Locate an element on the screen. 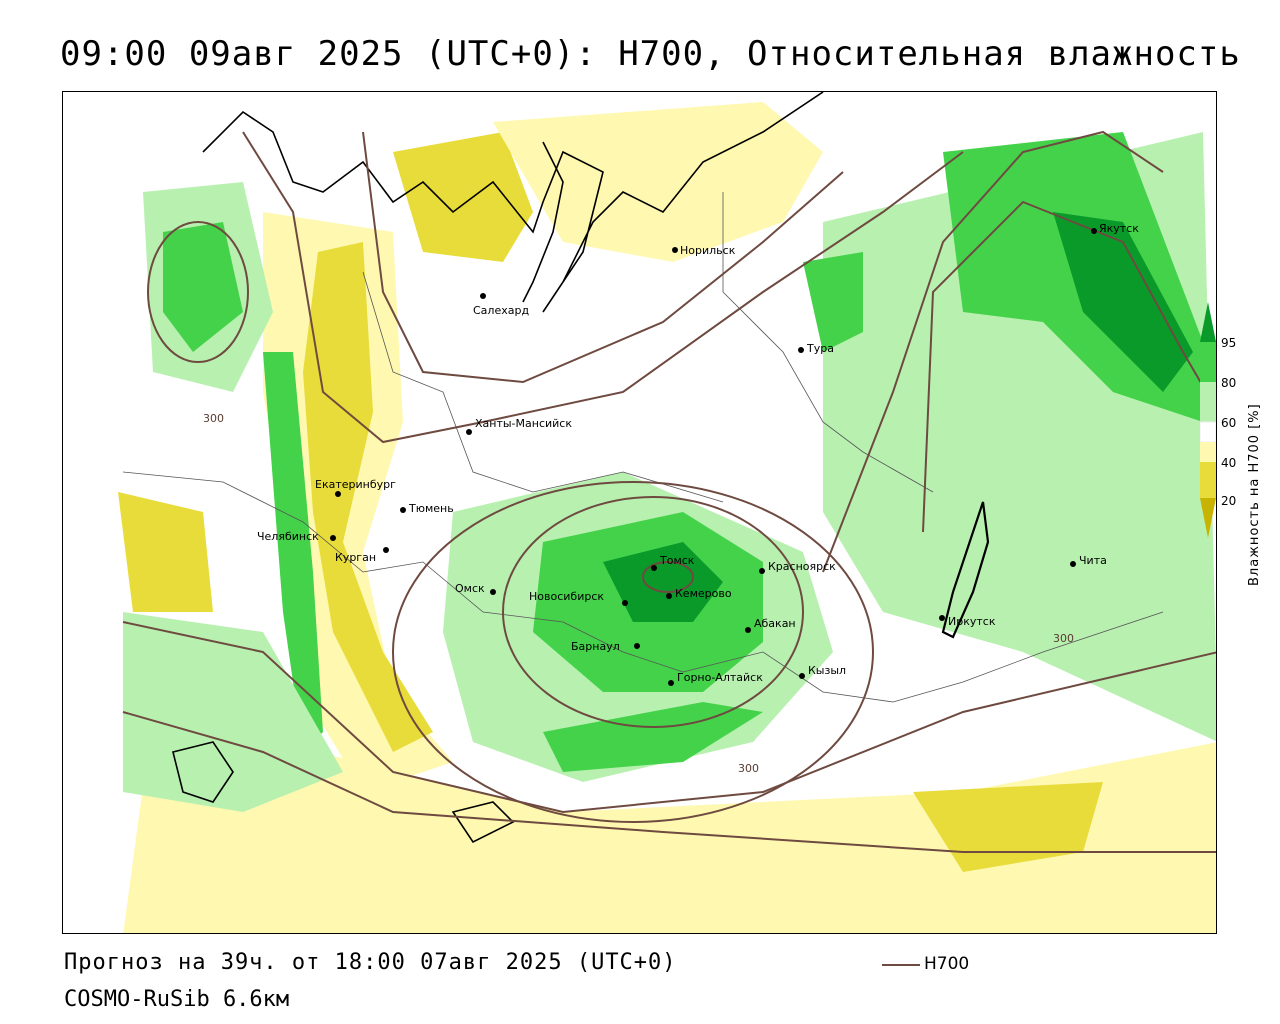  svg-text: Салехард is located at coordinates (501, 310).